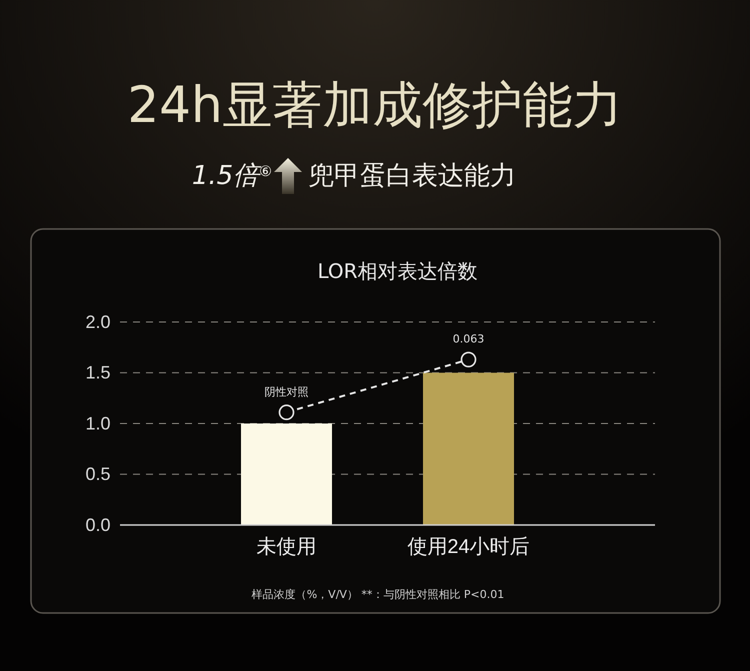 The height and width of the screenshot is (671, 750). Describe the element at coordinates (98, 372) in the screenshot. I see `y-tick-label: 1.5` at that location.